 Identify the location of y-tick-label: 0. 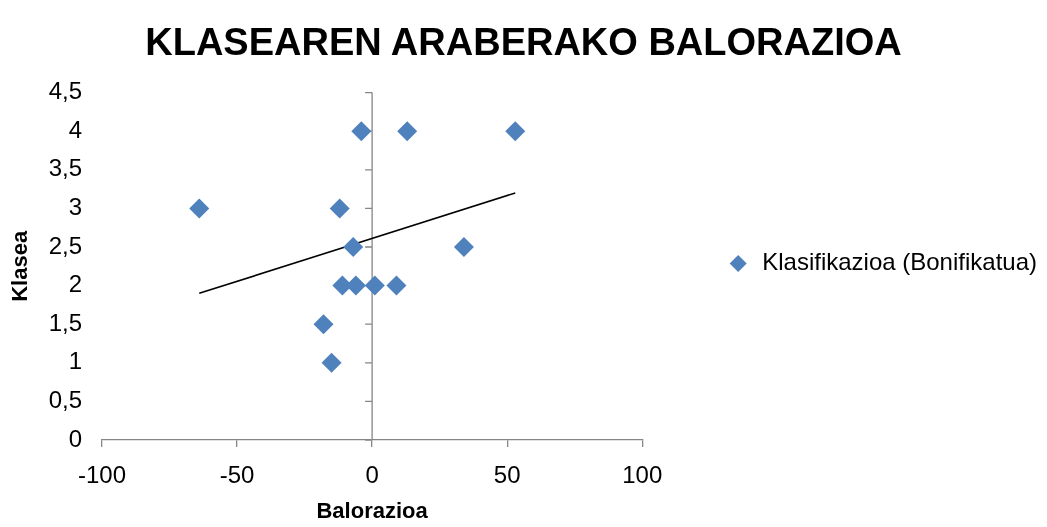
(75, 438).